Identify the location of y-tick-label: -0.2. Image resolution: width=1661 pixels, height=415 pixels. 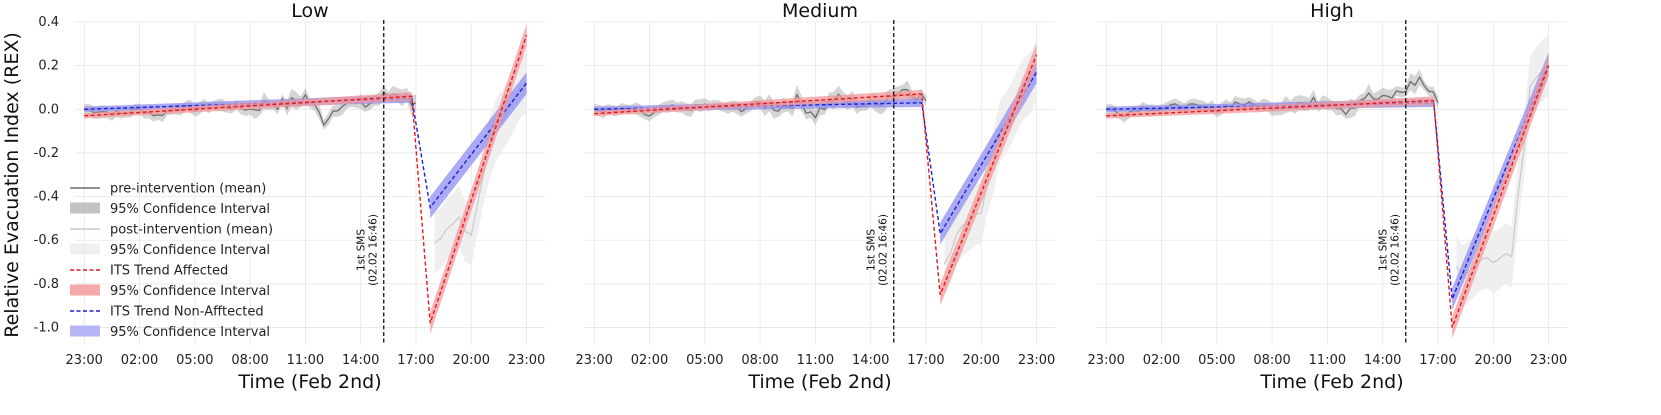
(46, 153).